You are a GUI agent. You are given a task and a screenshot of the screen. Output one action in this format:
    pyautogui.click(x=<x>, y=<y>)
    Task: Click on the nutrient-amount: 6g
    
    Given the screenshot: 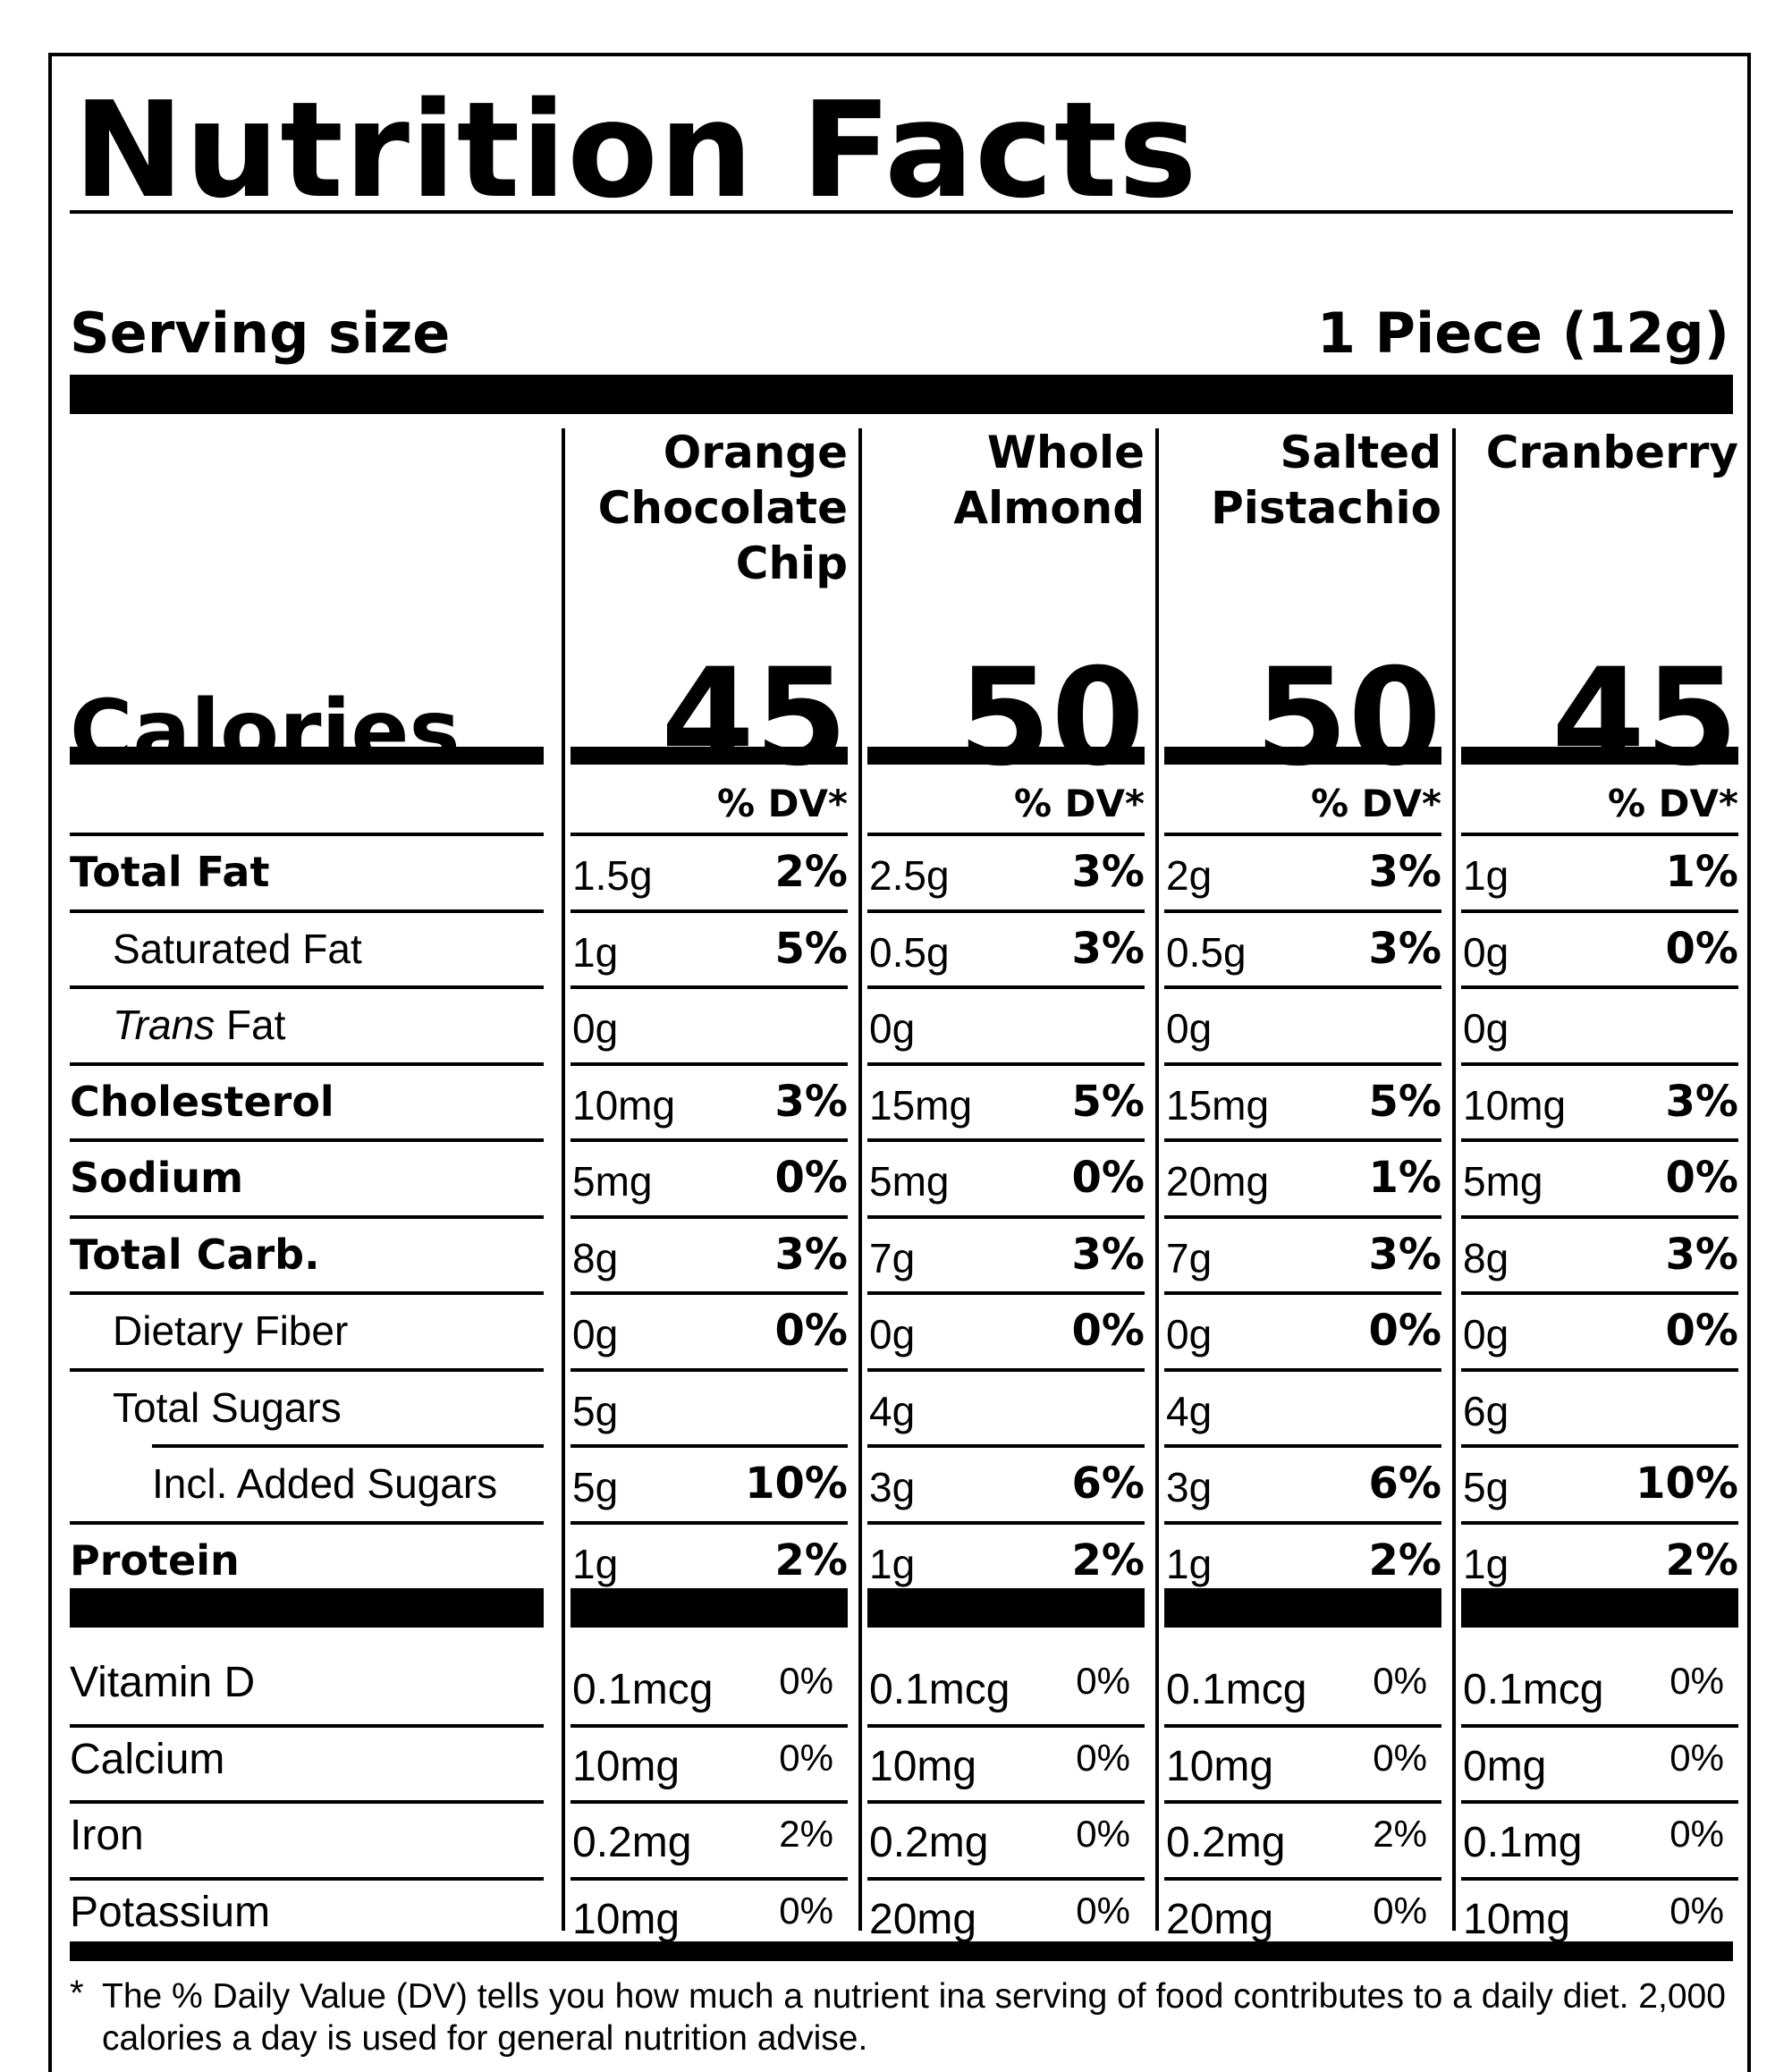 What is the action you would take?
    pyautogui.click(x=1486, y=1410)
    